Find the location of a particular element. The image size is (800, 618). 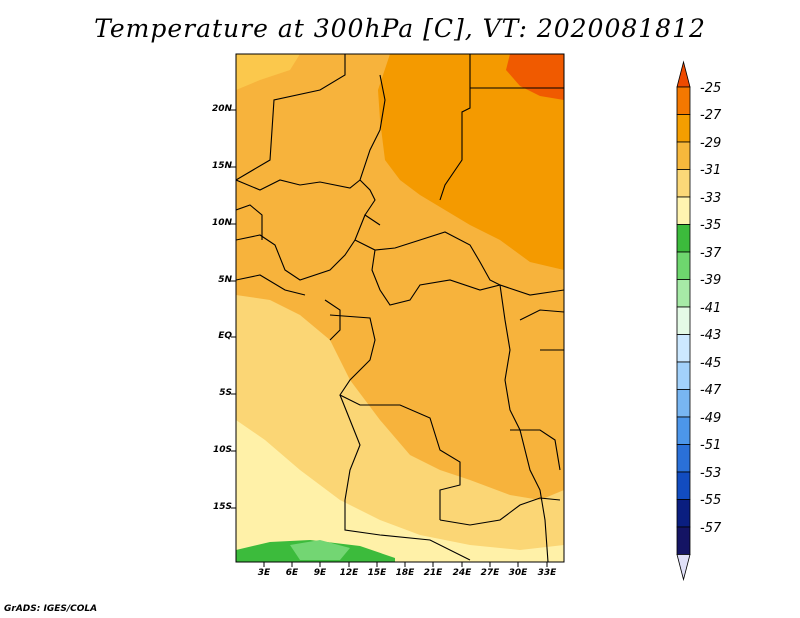

colorbar-label: -41 is located at coordinates (711, 308).